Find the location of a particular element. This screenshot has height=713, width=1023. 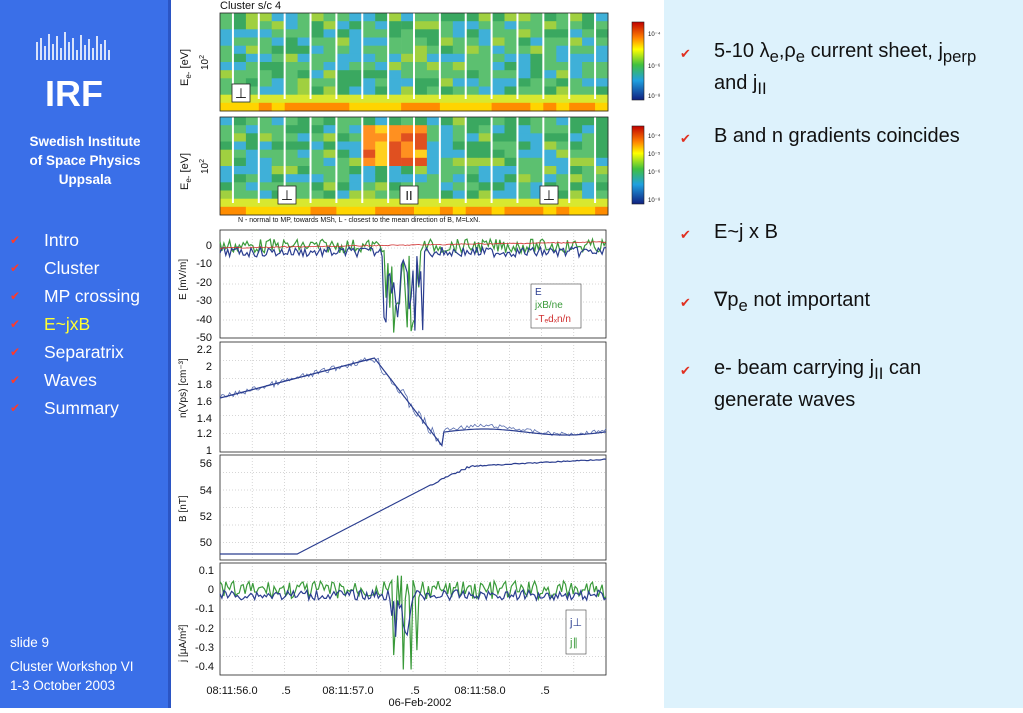

xtick: .5 is located at coordinates (285, 691).